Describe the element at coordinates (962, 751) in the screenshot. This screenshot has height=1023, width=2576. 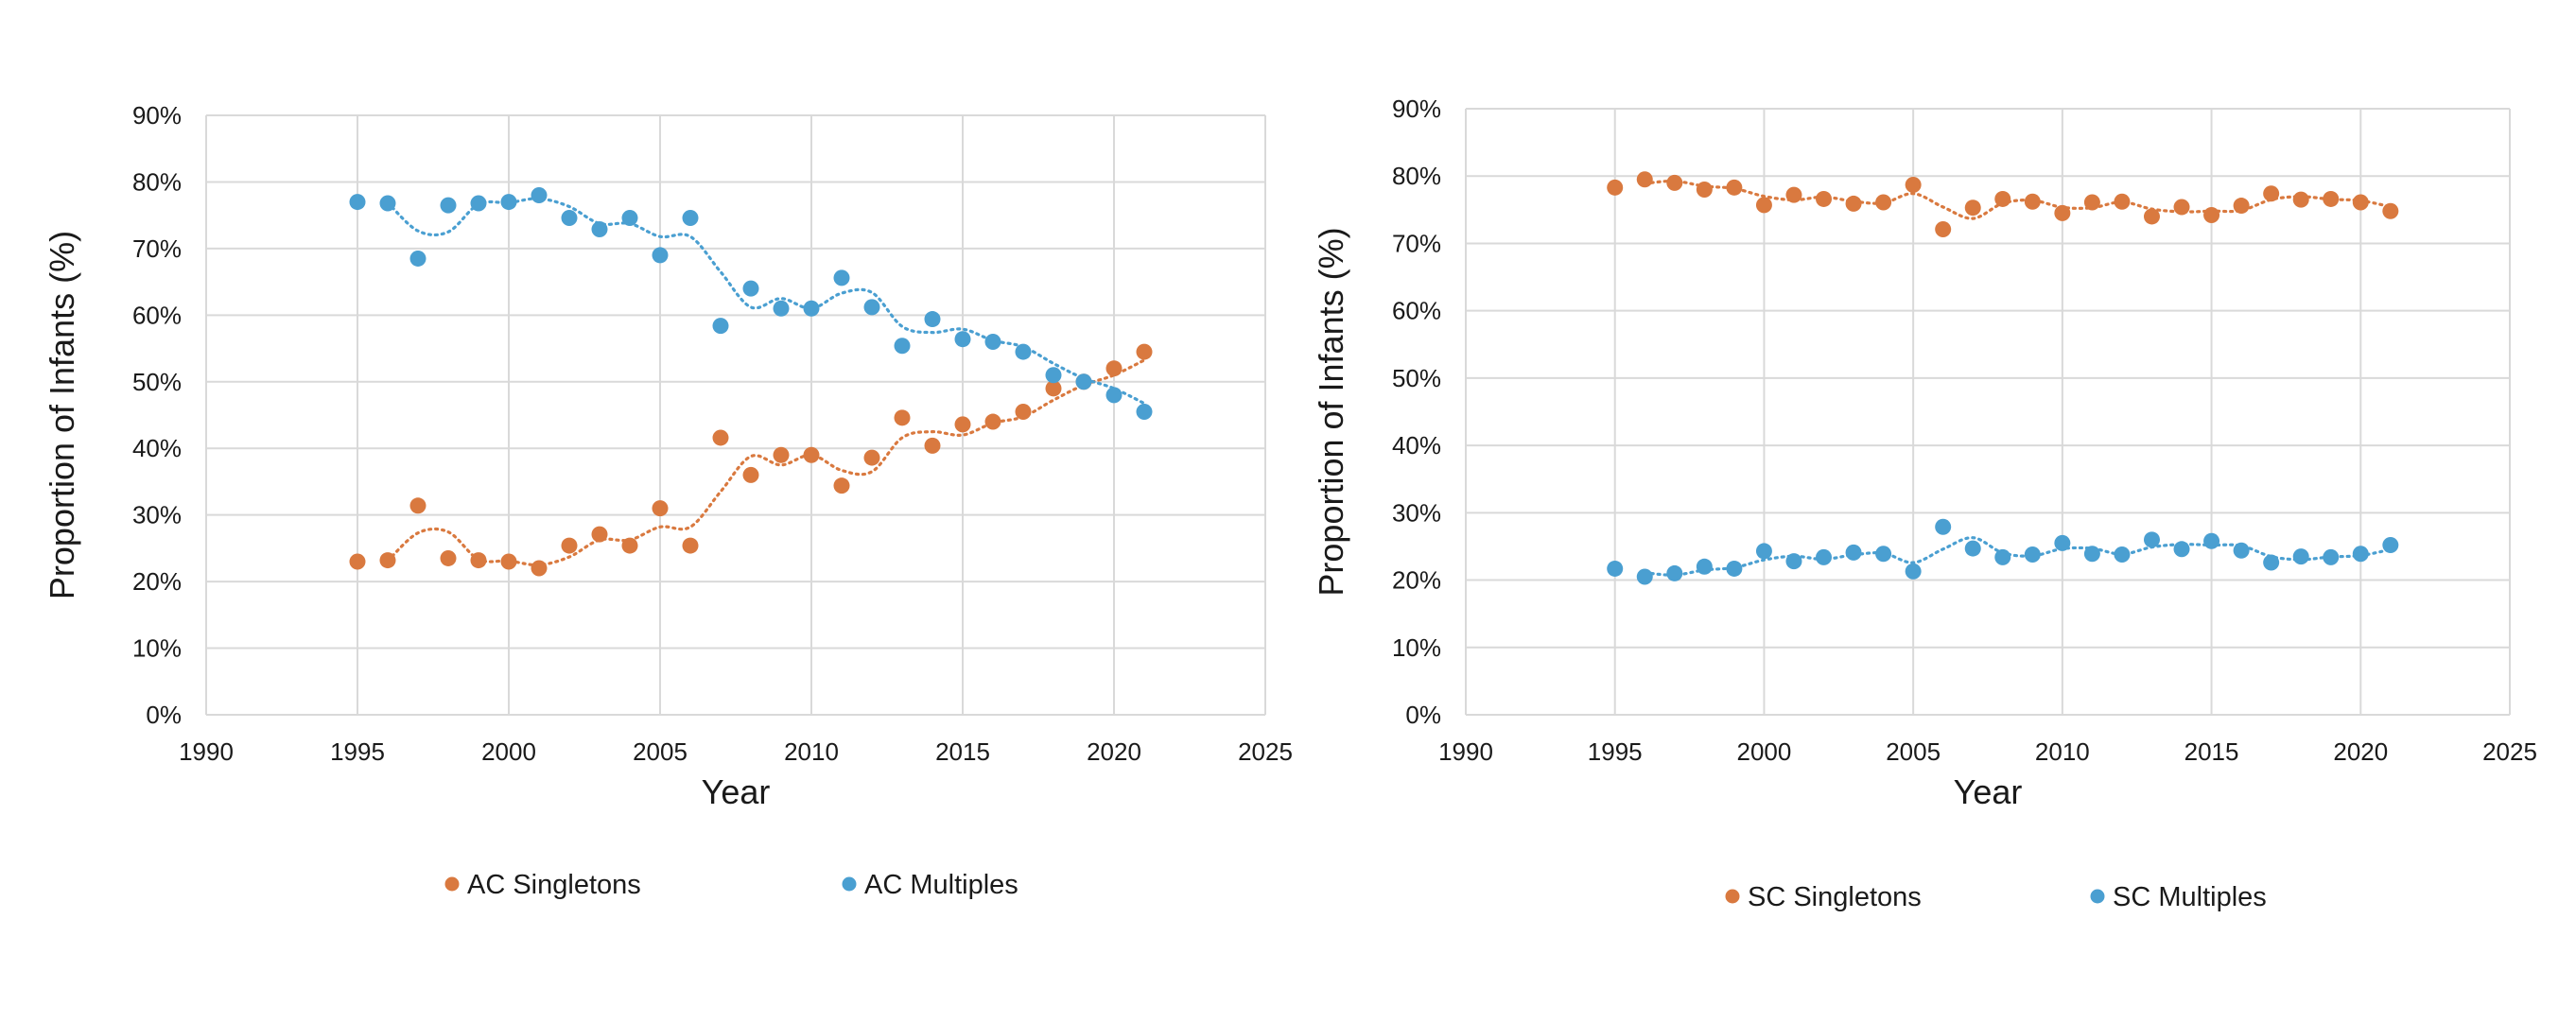
I see `x-tick-label: 2015` at that location.